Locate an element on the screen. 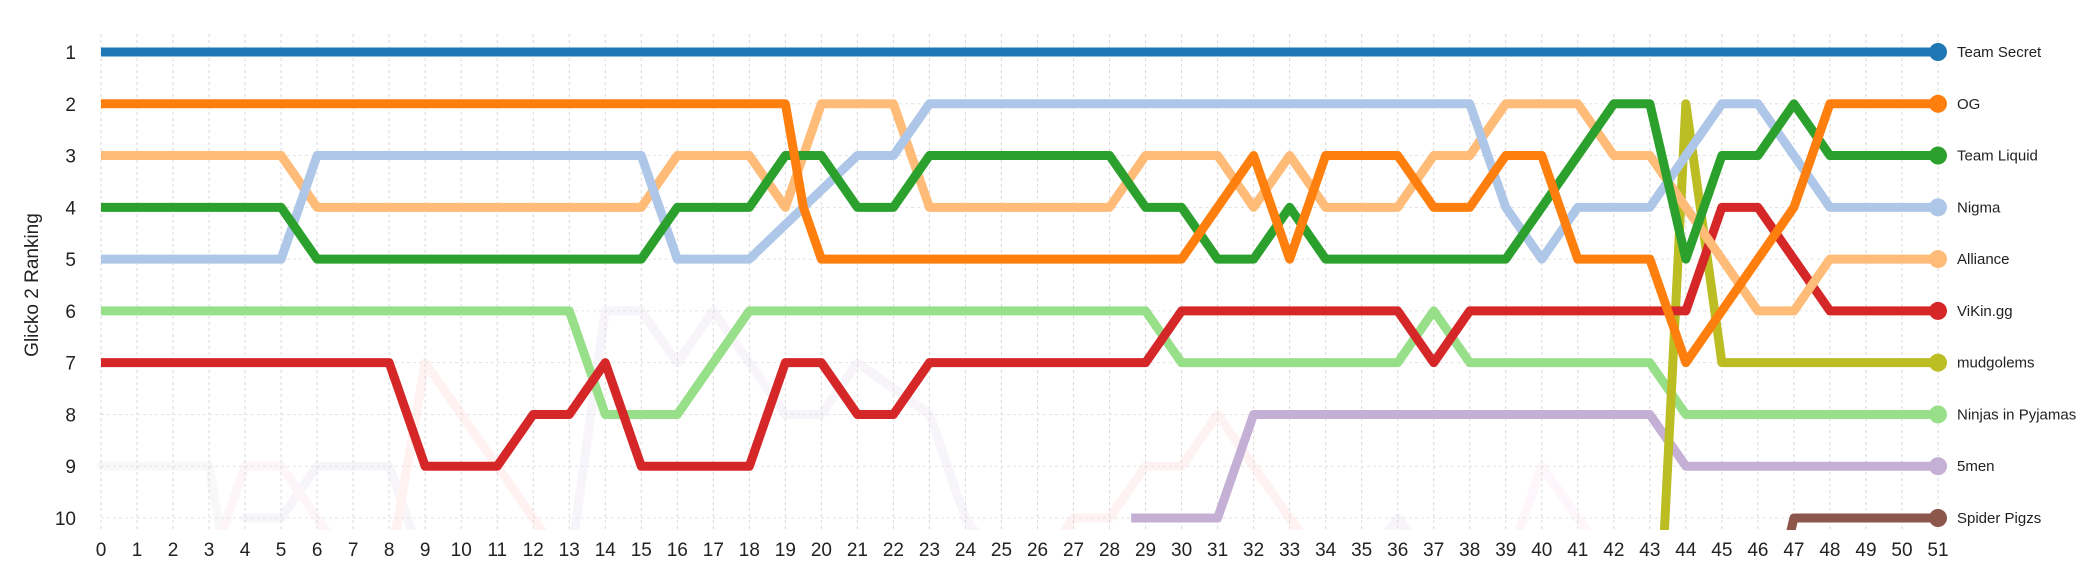 The width and height of the screenshot is (2085, 577). series-label: ViKin.gg is located at coordinates (1985, 311).